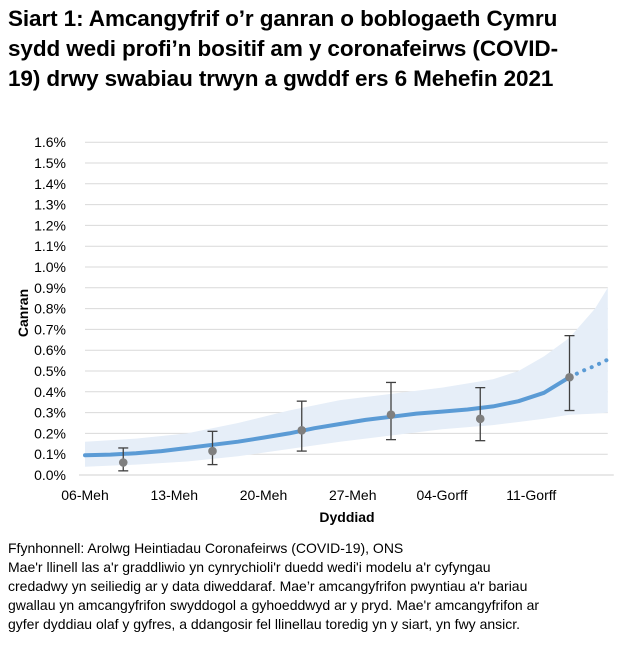 The height and width of the screenshot is (647, 631). I want to click on x-tick-label: 20-Meh, so click(263, 495).